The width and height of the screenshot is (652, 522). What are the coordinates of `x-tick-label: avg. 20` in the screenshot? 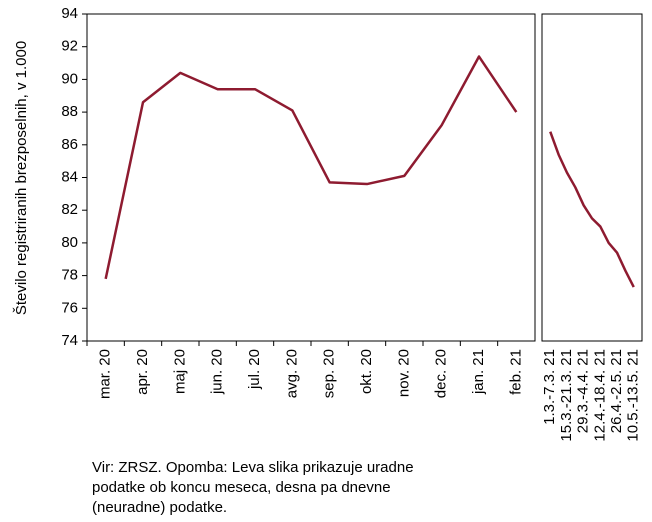 It's located at (291, 373).